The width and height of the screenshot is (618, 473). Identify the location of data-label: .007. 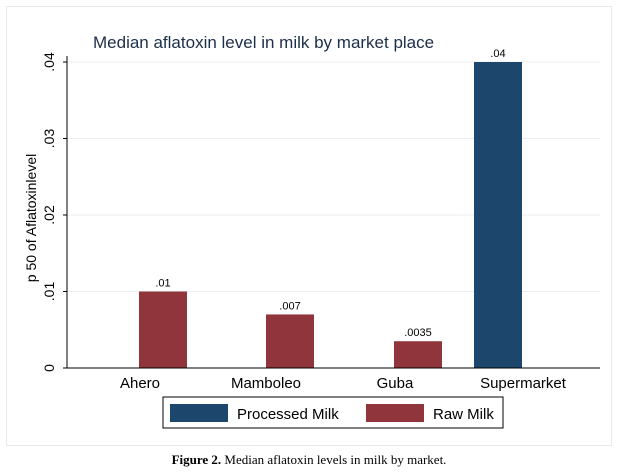
(289, 306).